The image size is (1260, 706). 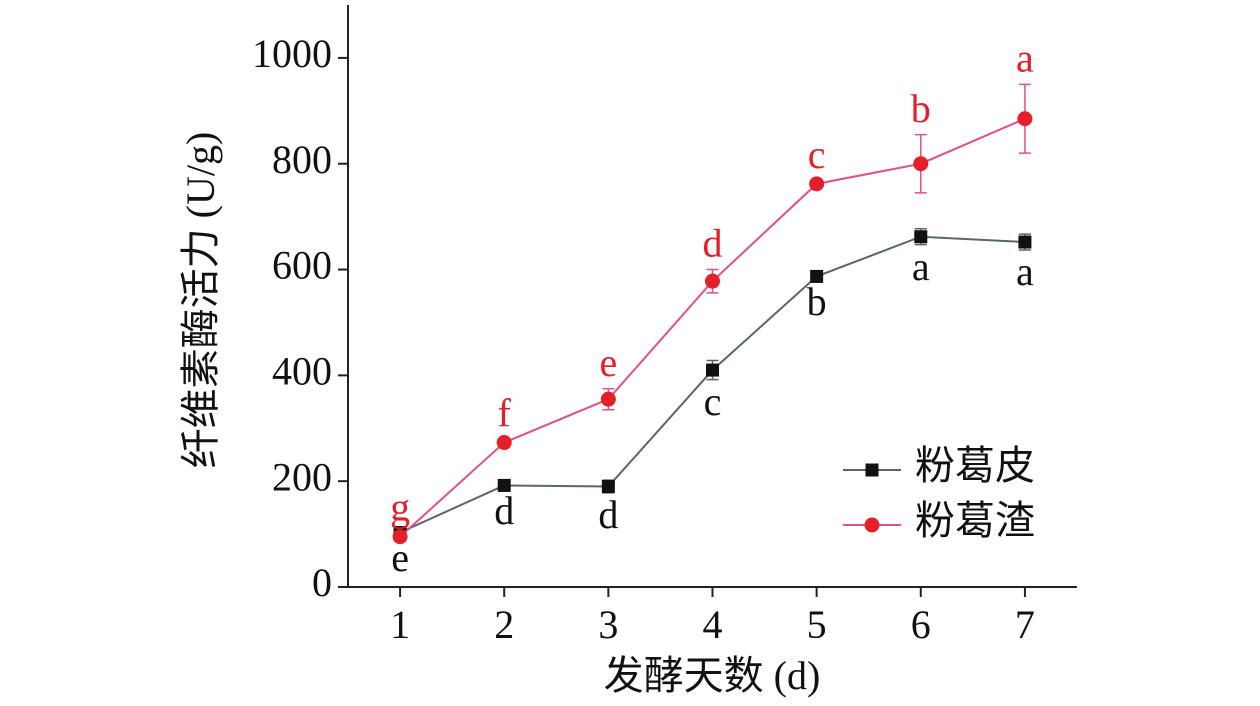 I want to click on legend-label: 粉葛渣, so click(x=975, y=520).